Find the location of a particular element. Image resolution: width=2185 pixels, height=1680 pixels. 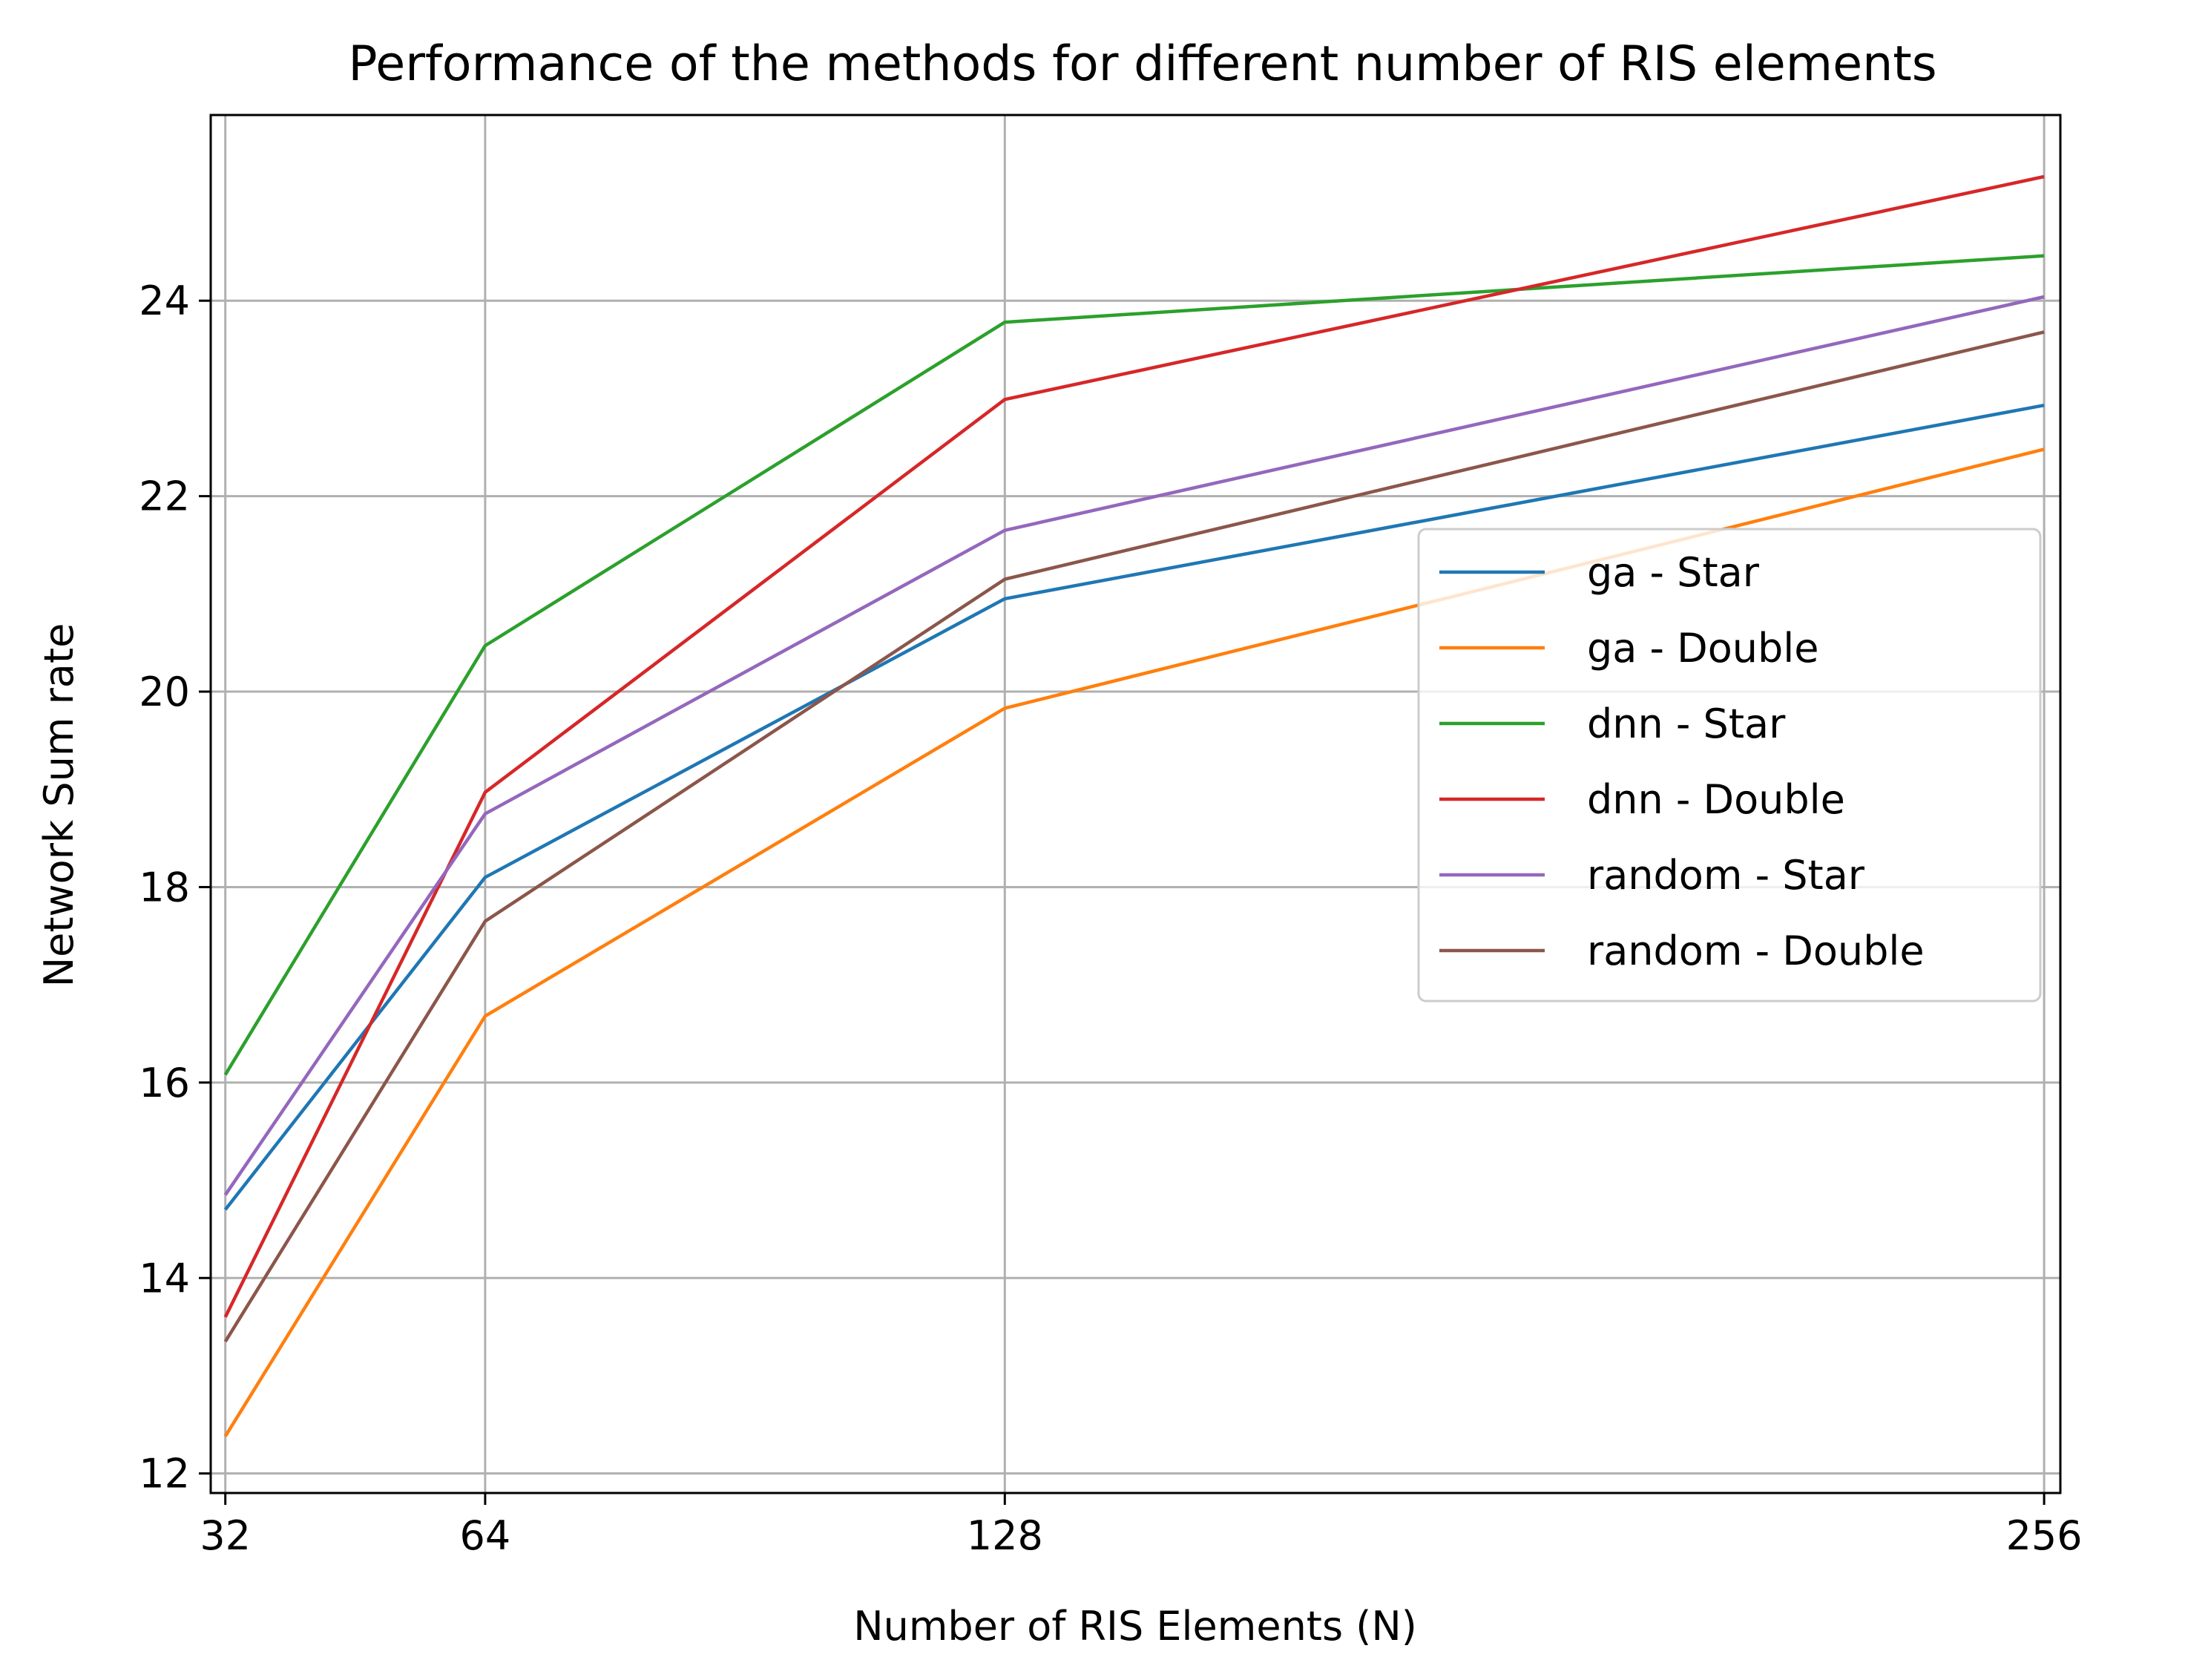

legend-label: ga - Star is located at coordinates (1673, 573).